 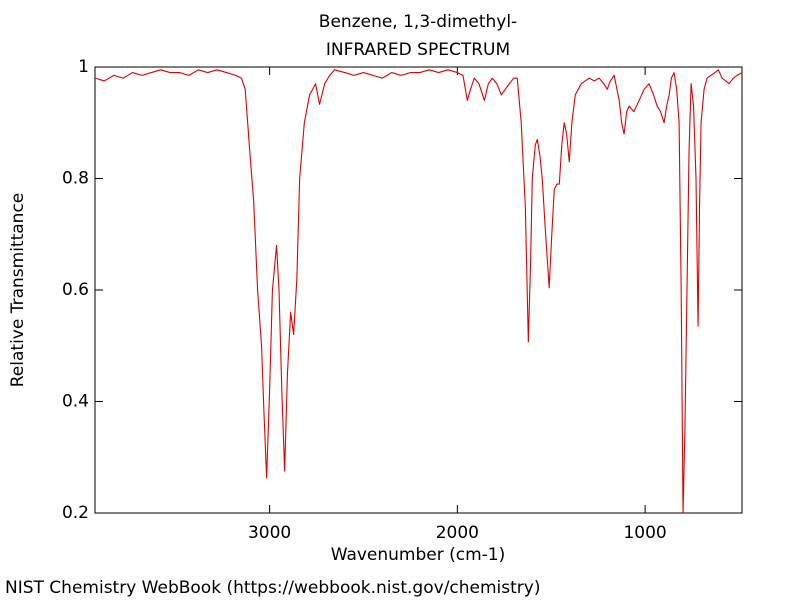 What do you see at coordinates (269, 533) in the screenshot?
I see `x-tick-label: 3000` at bounding box center [269, 533].